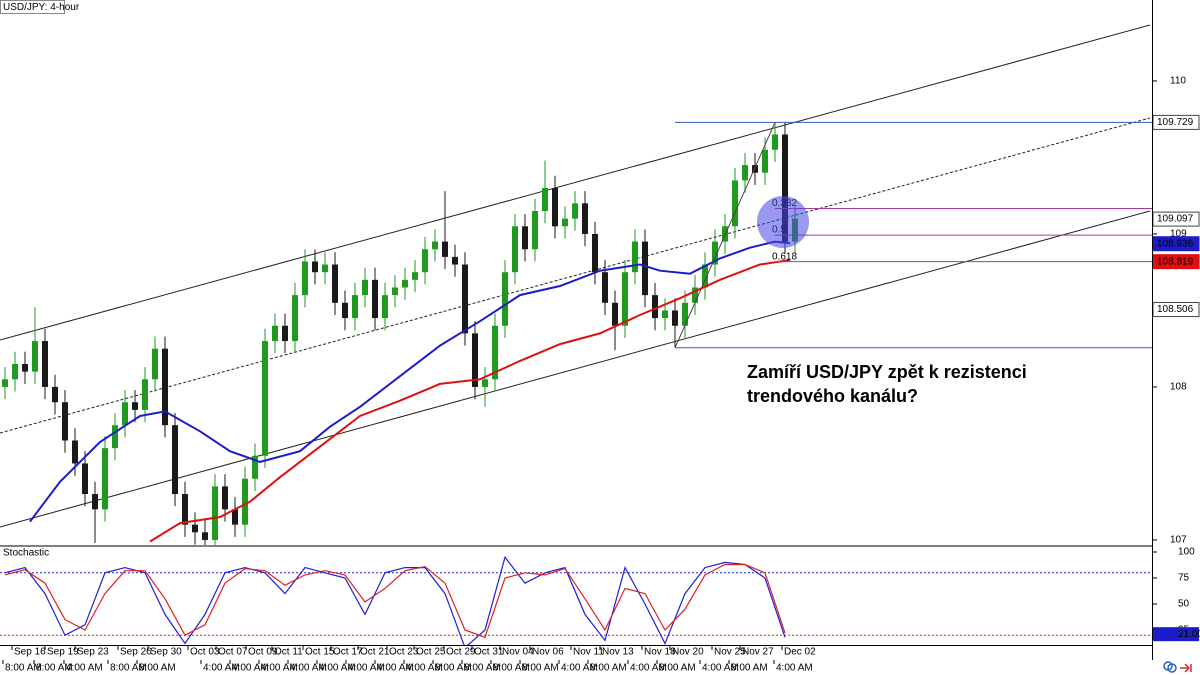  Describe the element at coordinates (832, 396) in the screenshot. I see `annotation: trendového kanálu?` at that location.